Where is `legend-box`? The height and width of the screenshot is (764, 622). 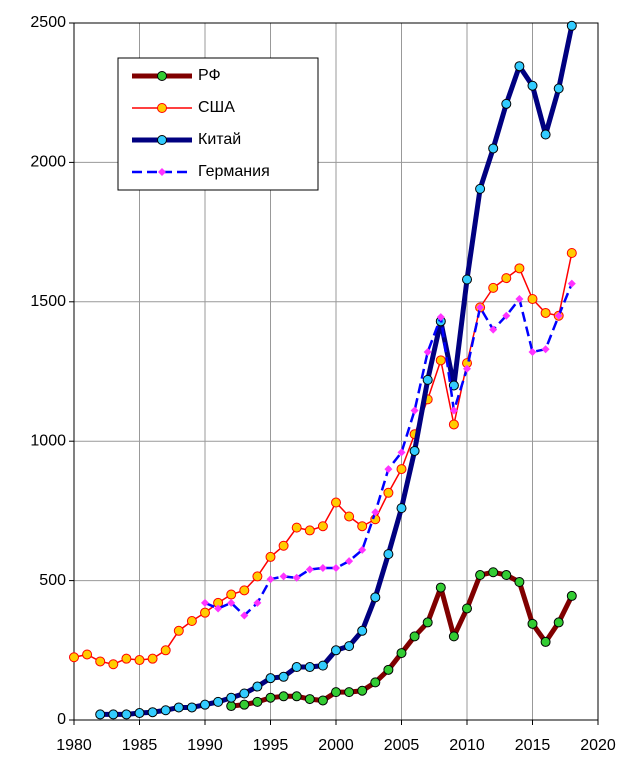
legend-box is located at coordinates (218, 124).